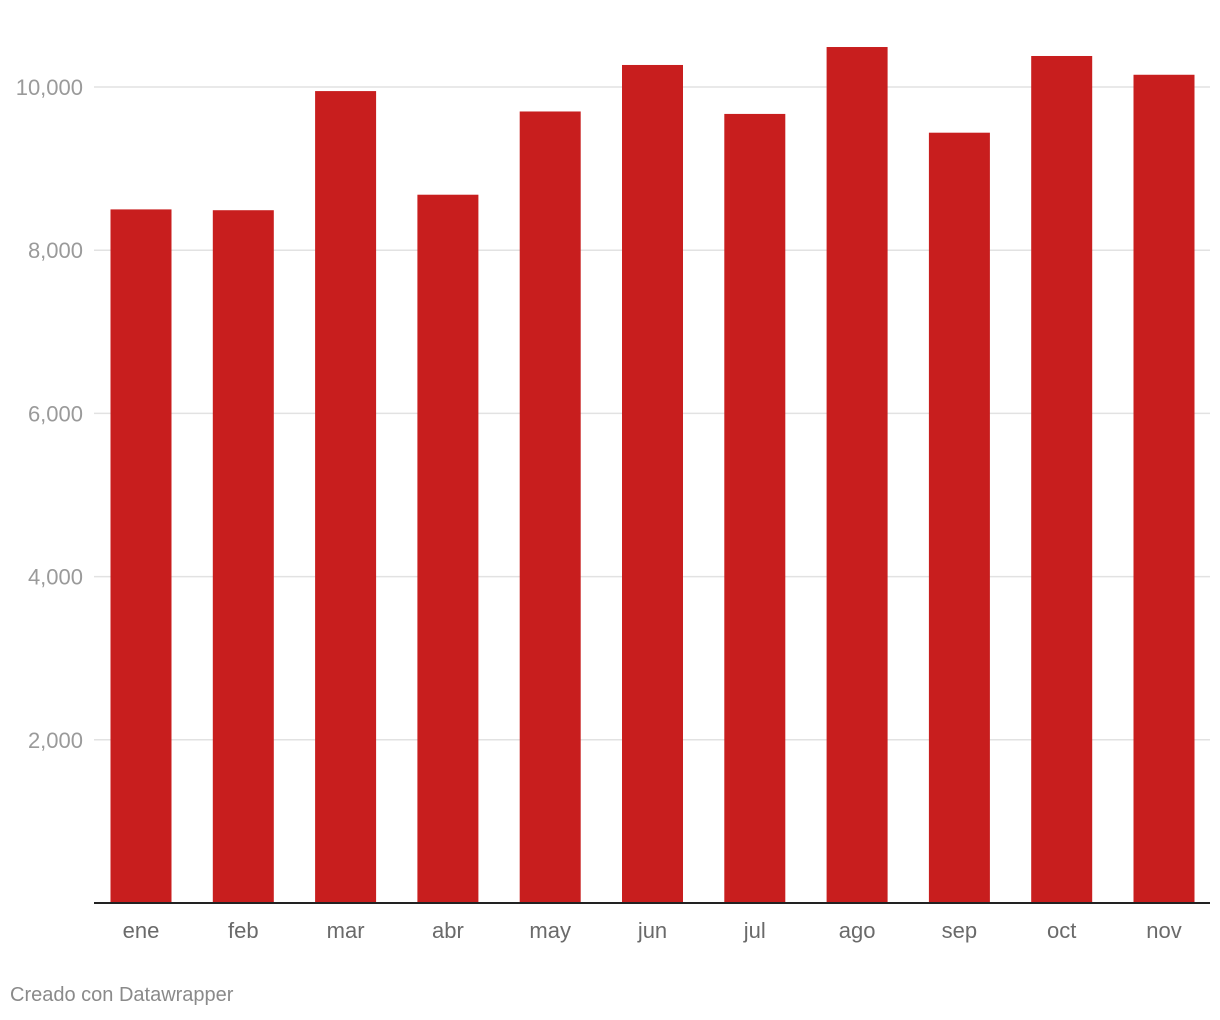 This screenshot has height=1020, width=1220. I want to click on x-tick-label-ene: ene, so click(141, 930).